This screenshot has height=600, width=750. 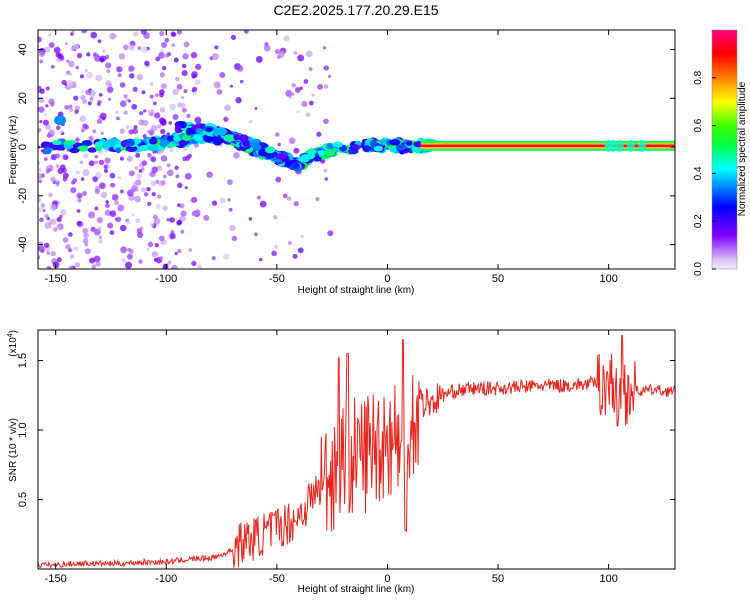 What do you see at coordinates (698, 77) in the screenshot?
I see `colorbar-tick-label: 0.8` at bounding box center [698, 77].